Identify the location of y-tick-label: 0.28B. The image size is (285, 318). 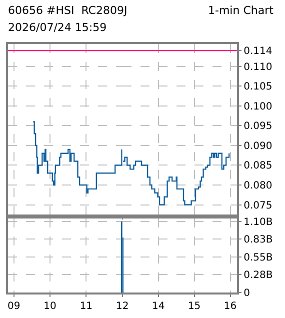
(258, 276).